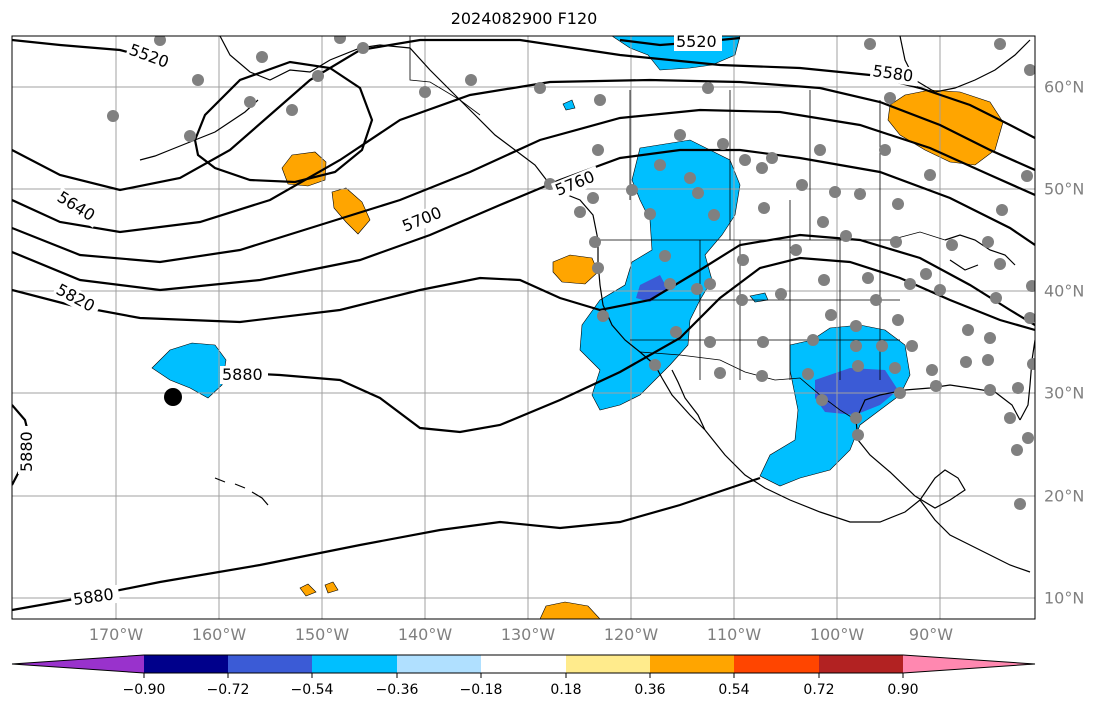 Image resolution: width=1105 pixels, height=712 pixels. Describe the element at coordinates (696, 41) in the screenshot. I see `contour-label-5520-b: 5520` at that location.